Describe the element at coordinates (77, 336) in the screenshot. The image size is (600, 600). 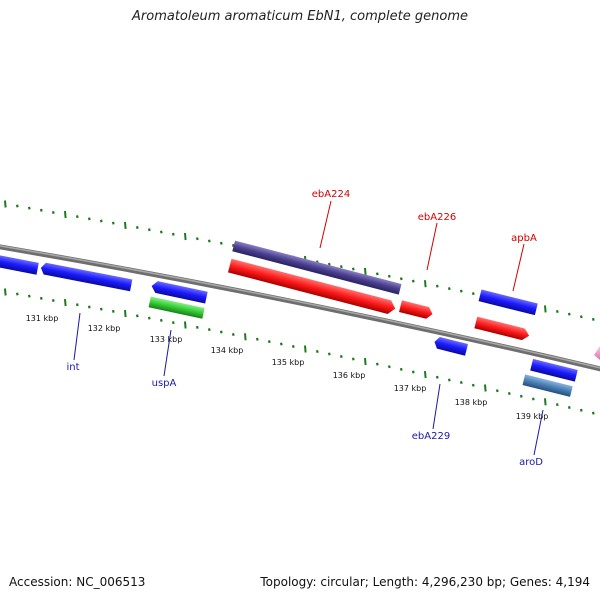
I see `int-leader-line` at that location.